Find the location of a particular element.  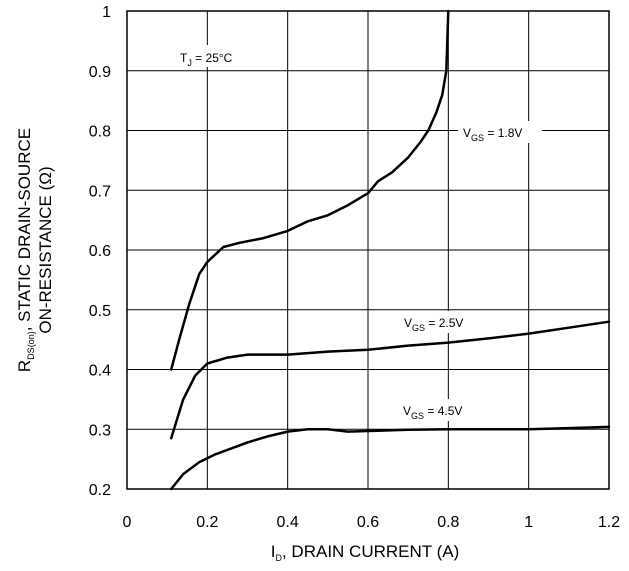

x-tick-label: 1 is located at coordinates (528, 522).